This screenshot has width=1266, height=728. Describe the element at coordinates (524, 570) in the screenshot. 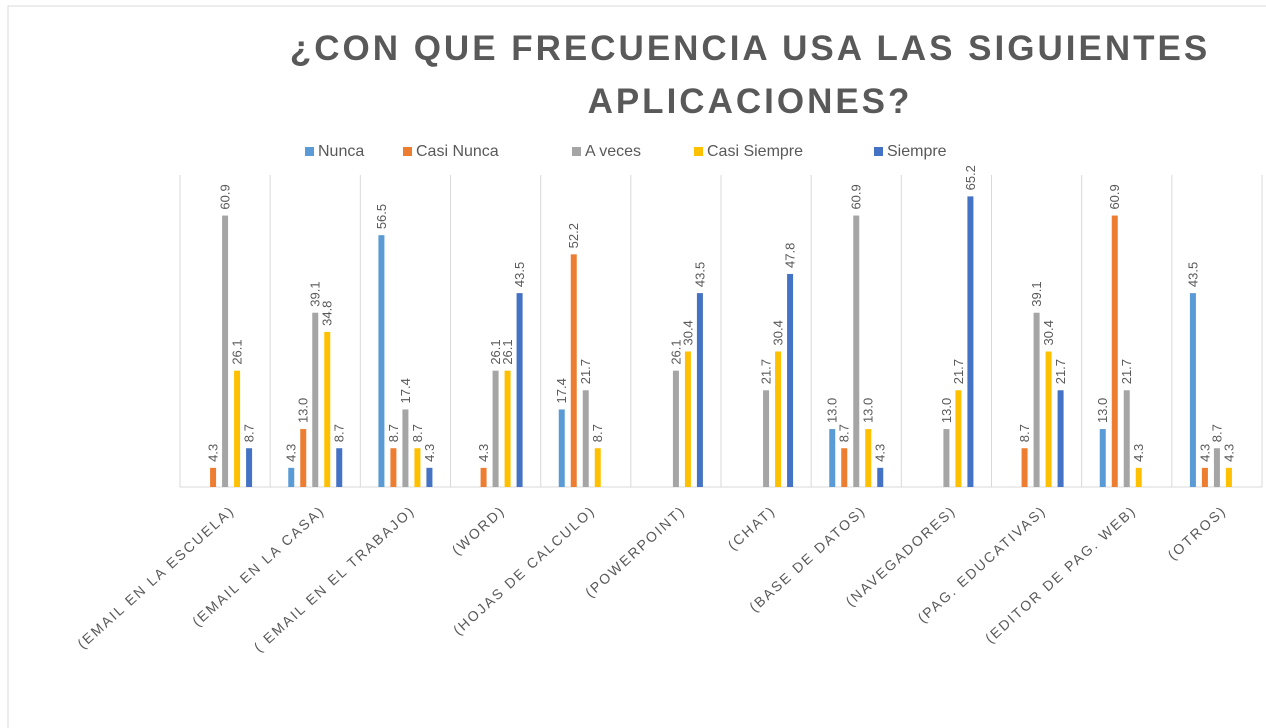

I see `x-tick-label: (HOJAS DE CALCULO)` at that location.